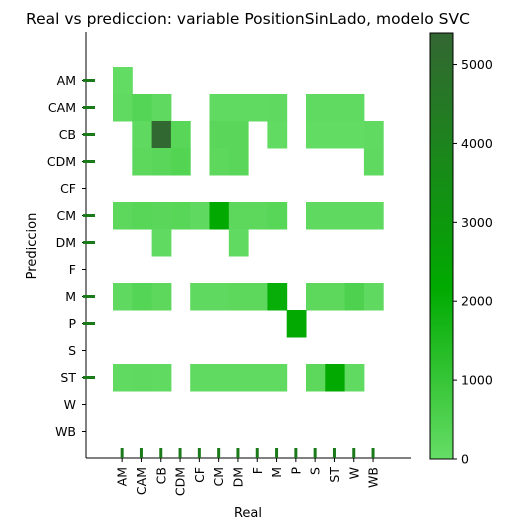 The image size is (506, 530). What do you see at coordinates (61, 161) in the screenshot?
I see `y-tick-label: CDM` at bounding box center [61, 161].